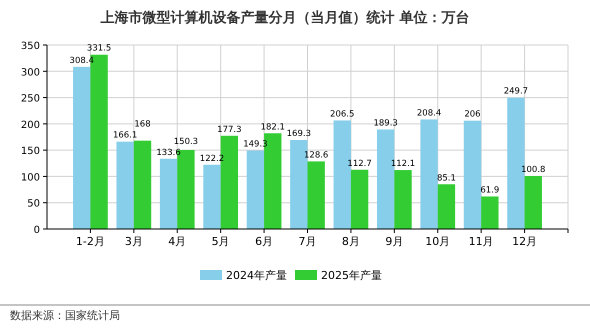 The height and width of the screenshot is (330, 590). I want to click on x-tick-label: 11月, so click(481, 241).